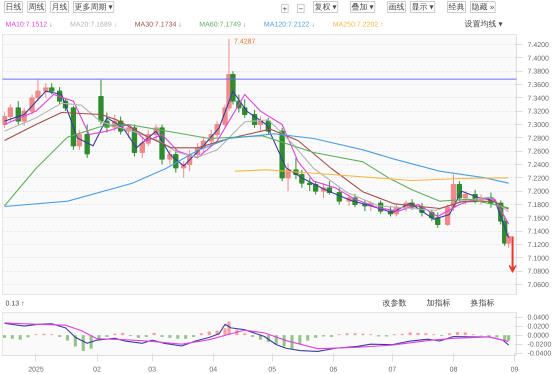 The height and width of the screenshot is (374, 554). I want to click on text: 改参数, so click(394, 303).